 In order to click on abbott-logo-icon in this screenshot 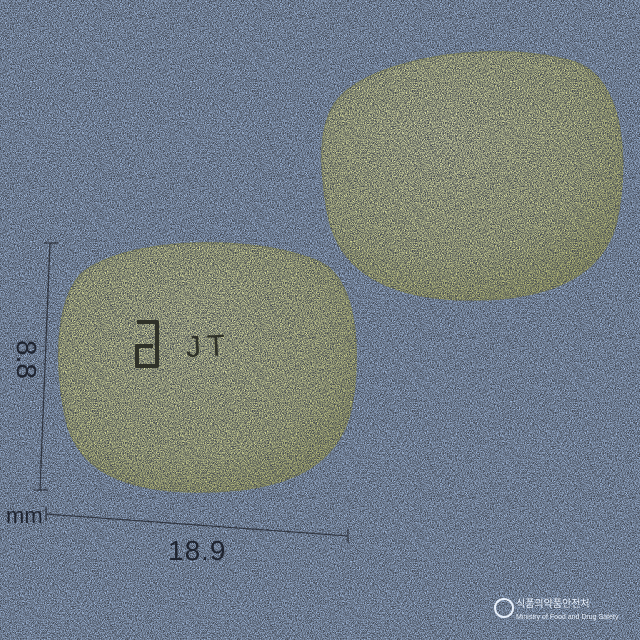, I will do `click(147, 344)`.